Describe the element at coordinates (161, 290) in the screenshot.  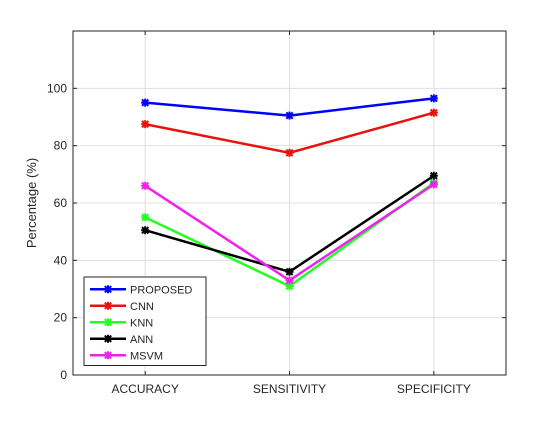
I see `legend-label: PROPOSED` at that location.